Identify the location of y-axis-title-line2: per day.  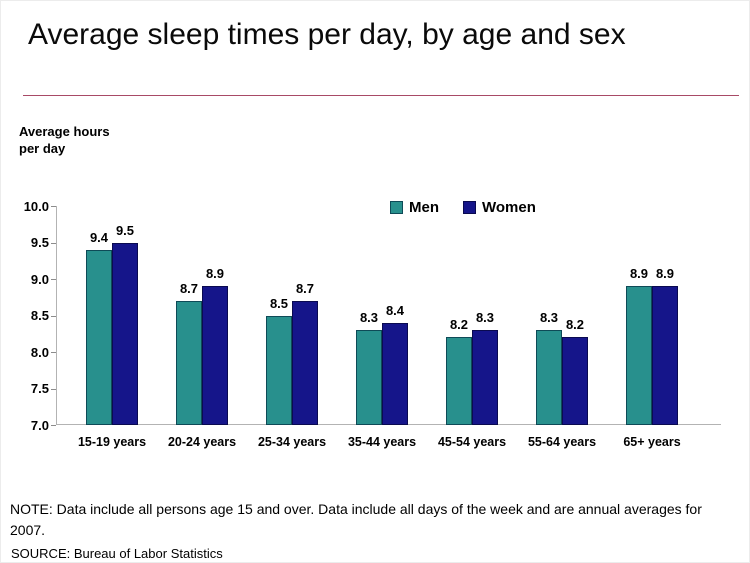
(42, 148).